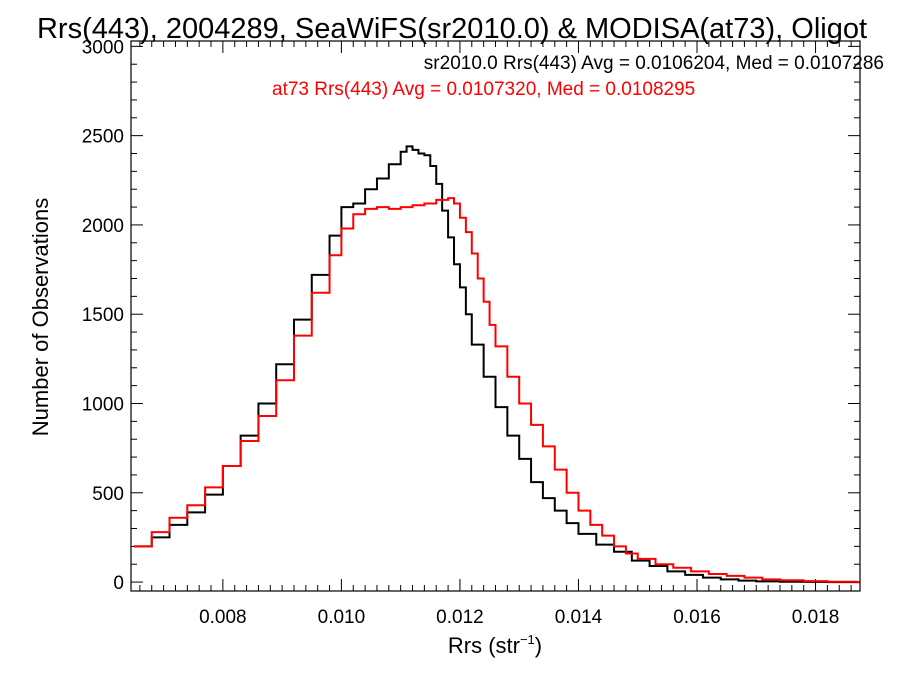  Describe the element at coordinates (103, 226) in the screenshot. I see `y-tick-label: 2000` at that location.